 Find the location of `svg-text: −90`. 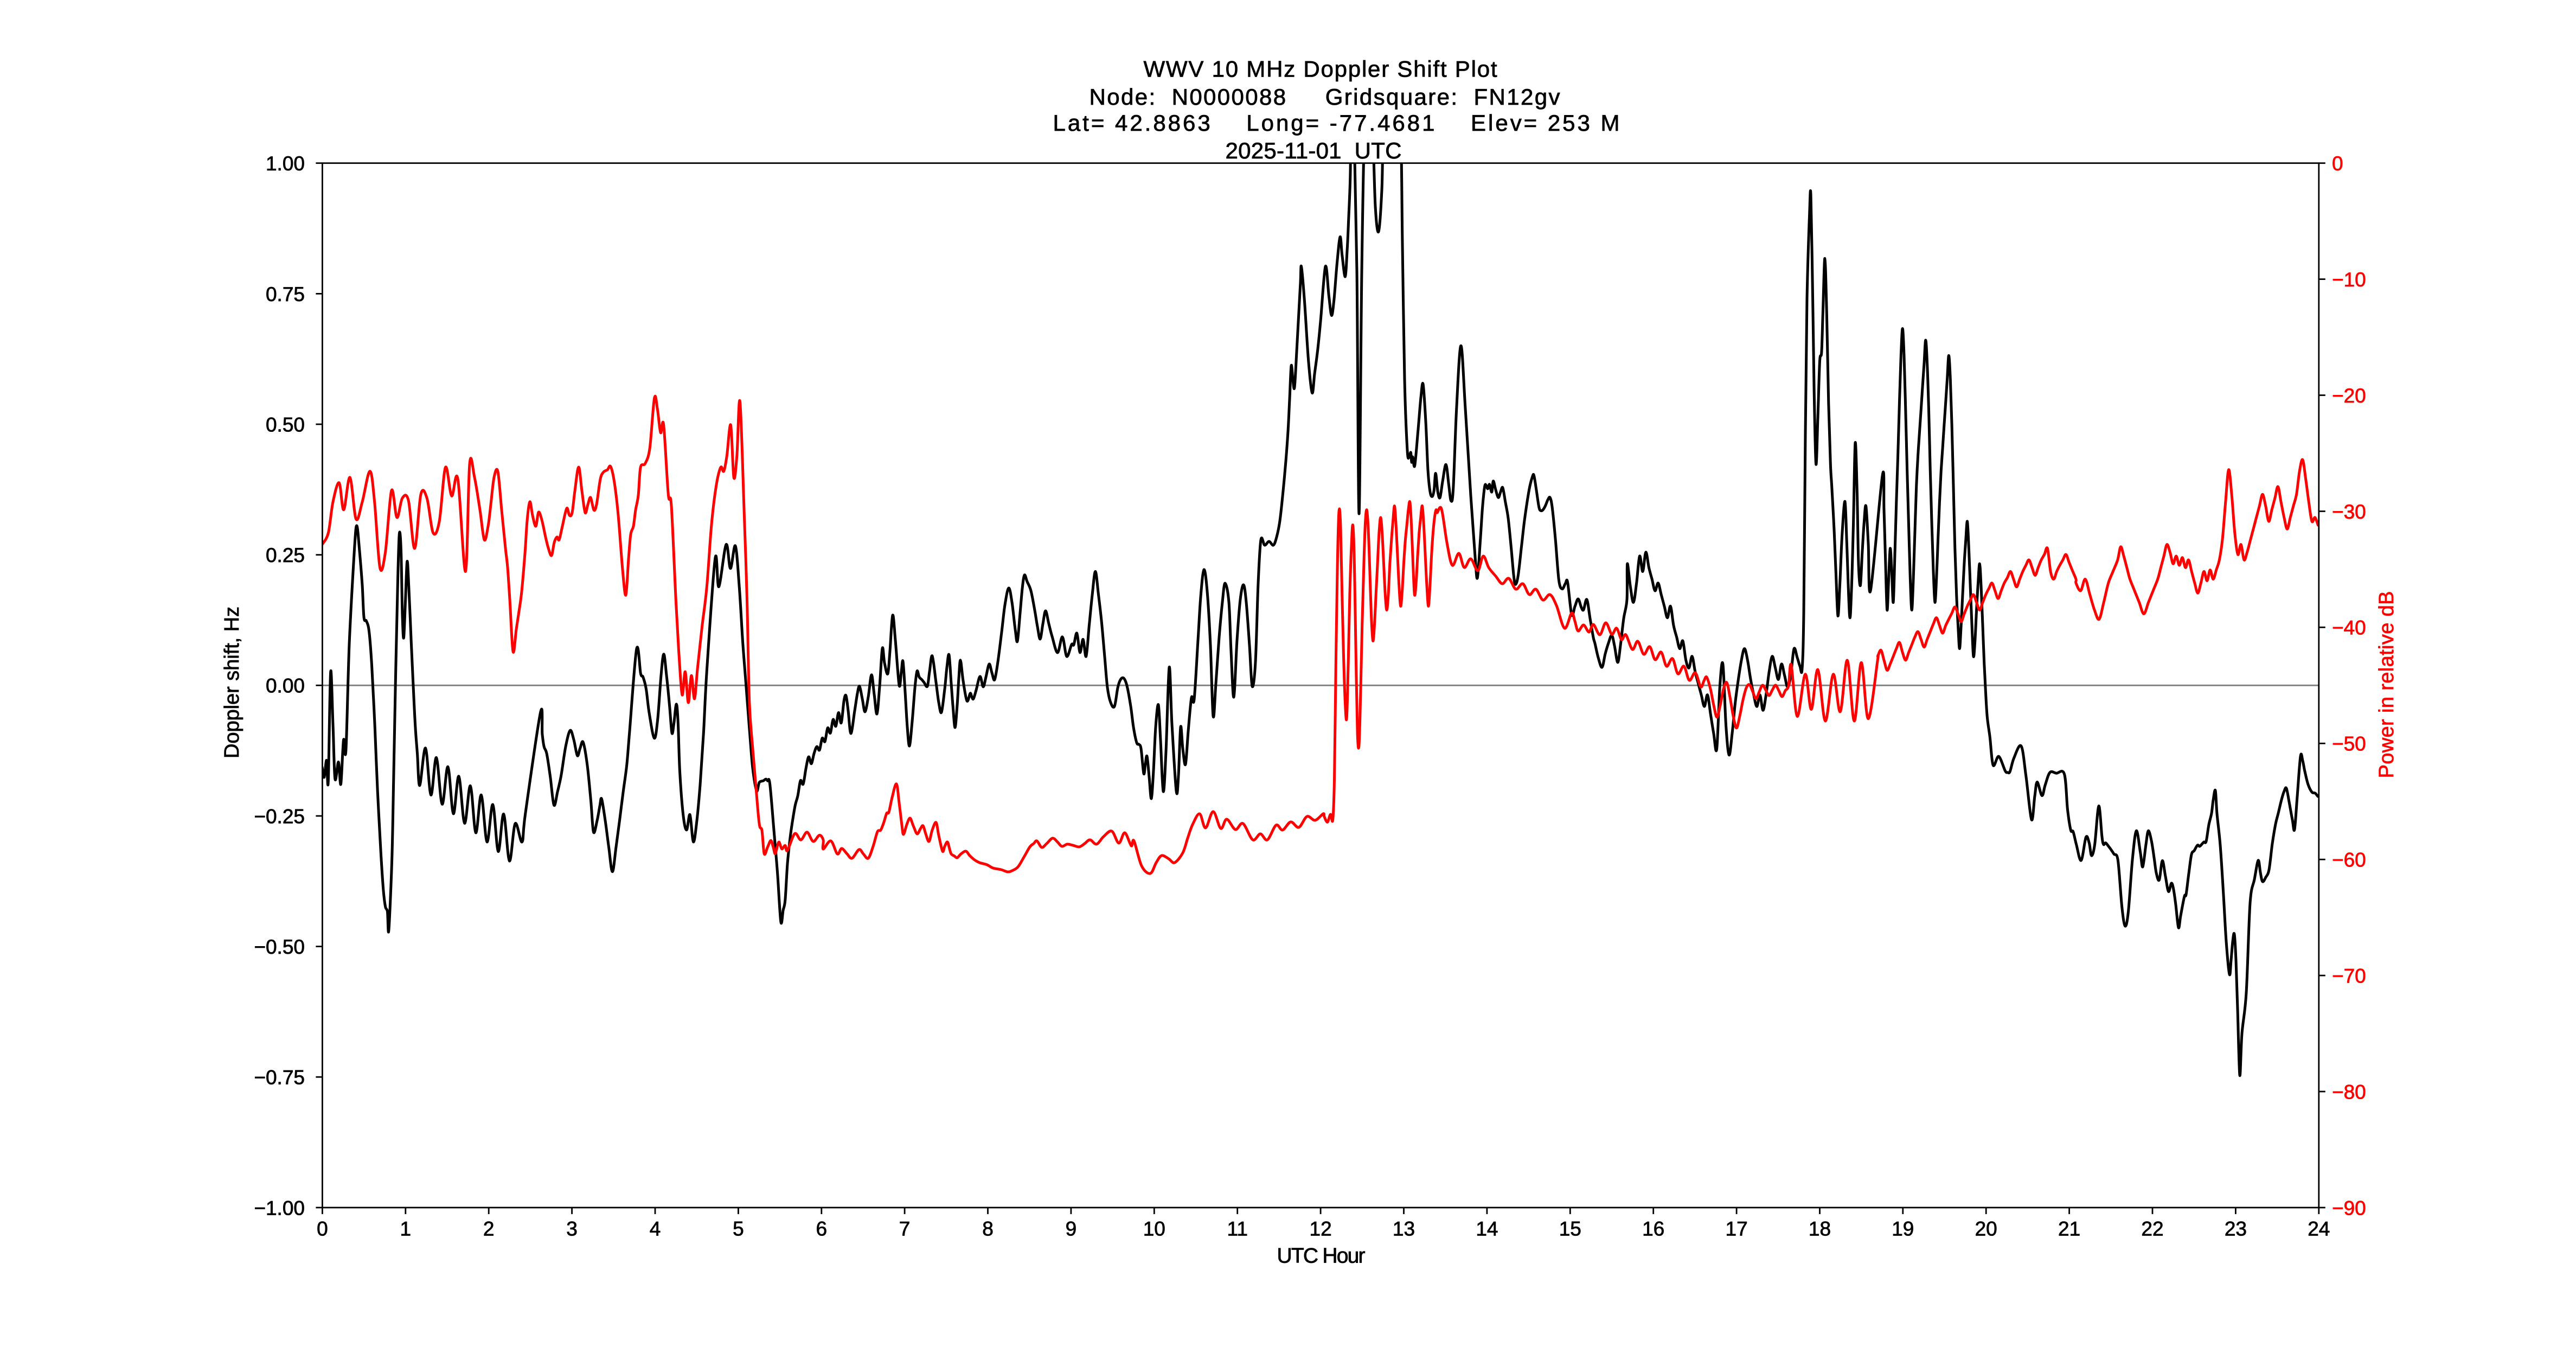

svg-text: −90 is located at coordinates (2349, 1208).